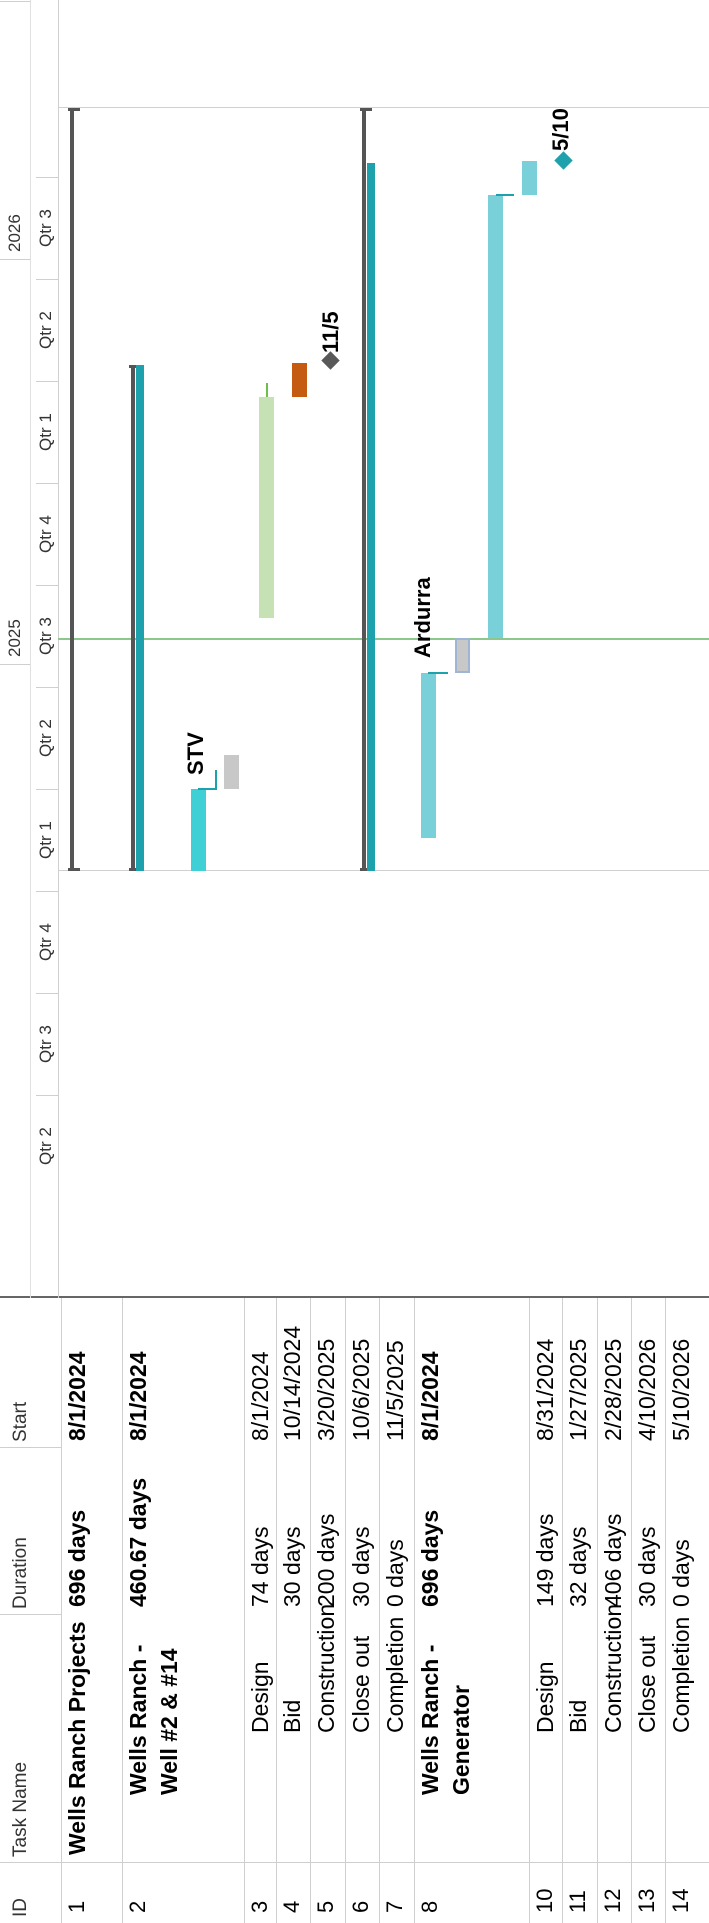  Describe the element at coordinates (299, 380) in the screenshot. I see `task-bar-close-out` at that location.